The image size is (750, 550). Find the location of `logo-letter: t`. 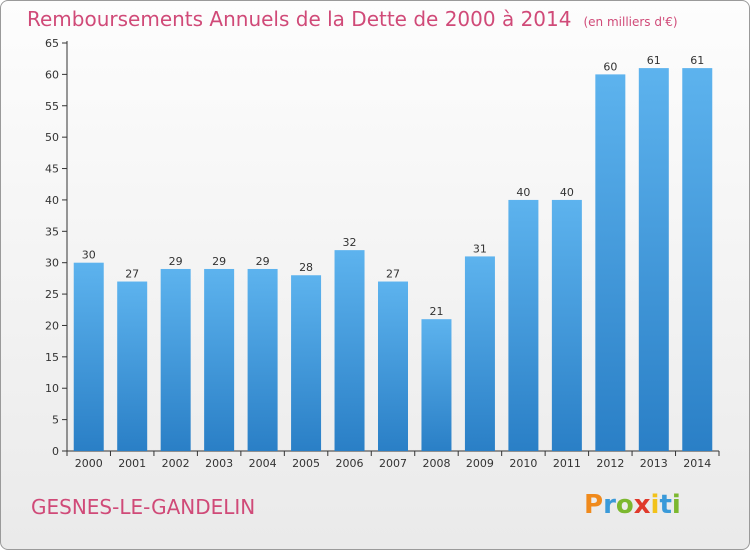

logo-letter: t is located at coordinates (665, 505).